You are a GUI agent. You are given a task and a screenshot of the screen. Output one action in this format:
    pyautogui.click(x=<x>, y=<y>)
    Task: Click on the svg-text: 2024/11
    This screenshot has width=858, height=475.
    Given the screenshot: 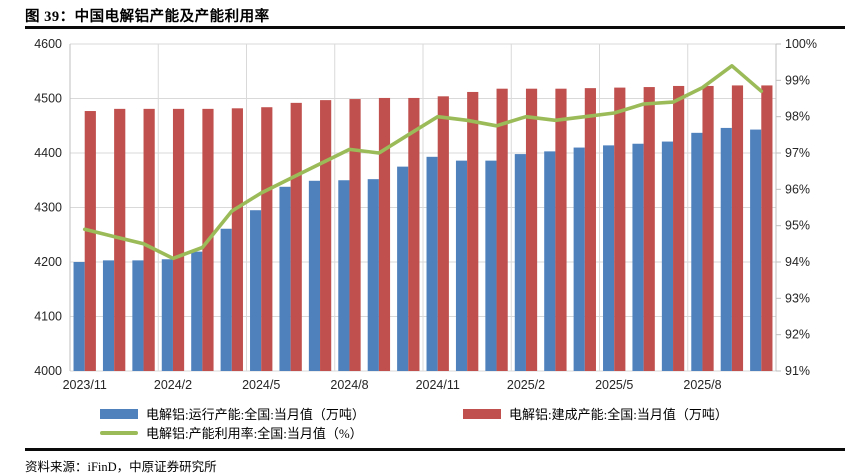 What is the action you would take?
    pyautogui.click(x=438, y=385)
    